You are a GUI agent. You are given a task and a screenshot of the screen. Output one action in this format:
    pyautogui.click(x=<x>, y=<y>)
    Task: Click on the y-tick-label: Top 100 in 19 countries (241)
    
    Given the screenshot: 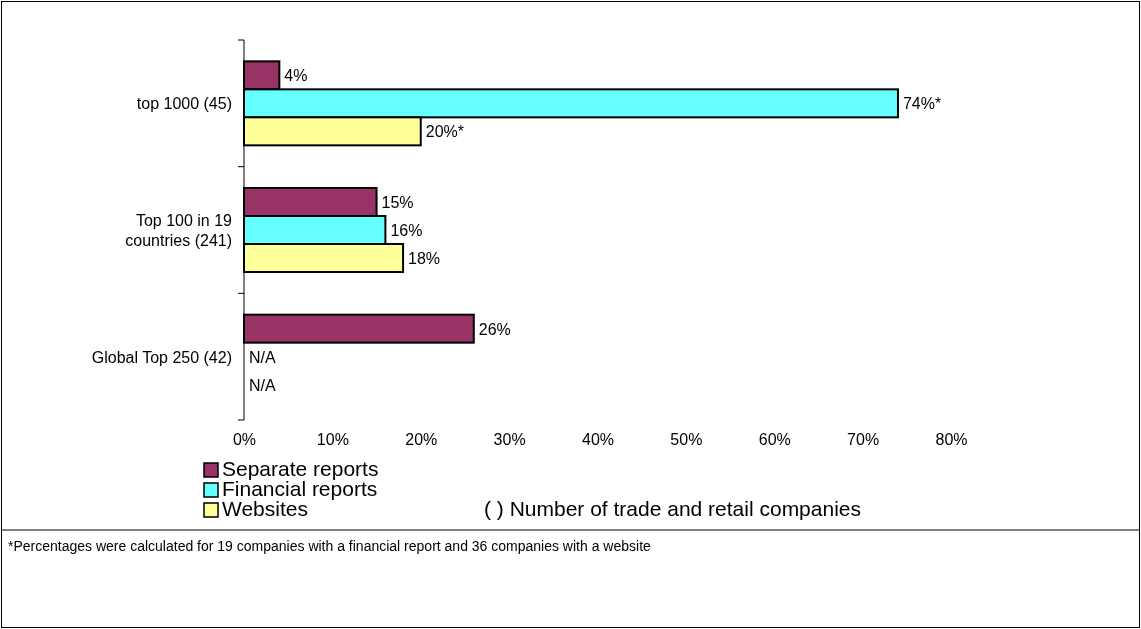 What is the action you would take?
    pyautogui.click(x=179, y=230)
    